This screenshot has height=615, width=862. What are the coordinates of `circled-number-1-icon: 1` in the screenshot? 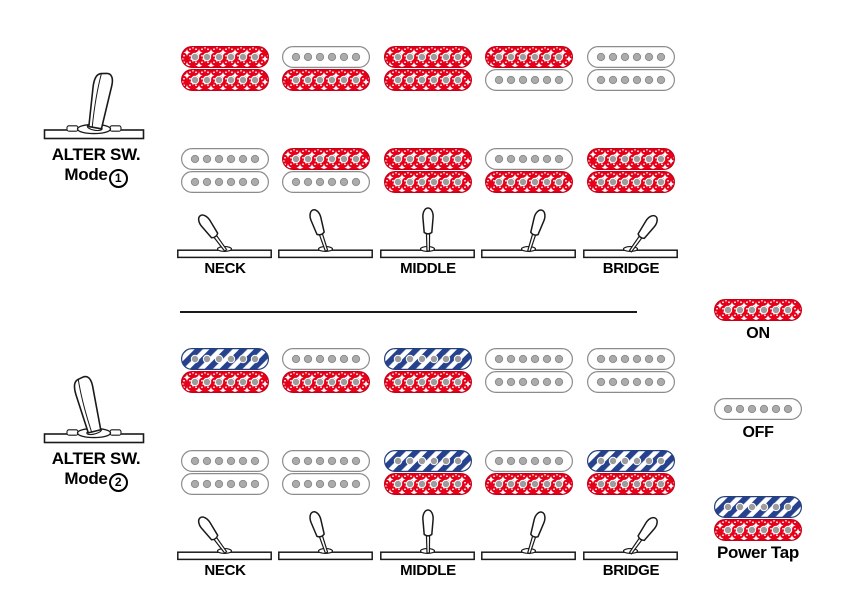 It's located at (118, 178).